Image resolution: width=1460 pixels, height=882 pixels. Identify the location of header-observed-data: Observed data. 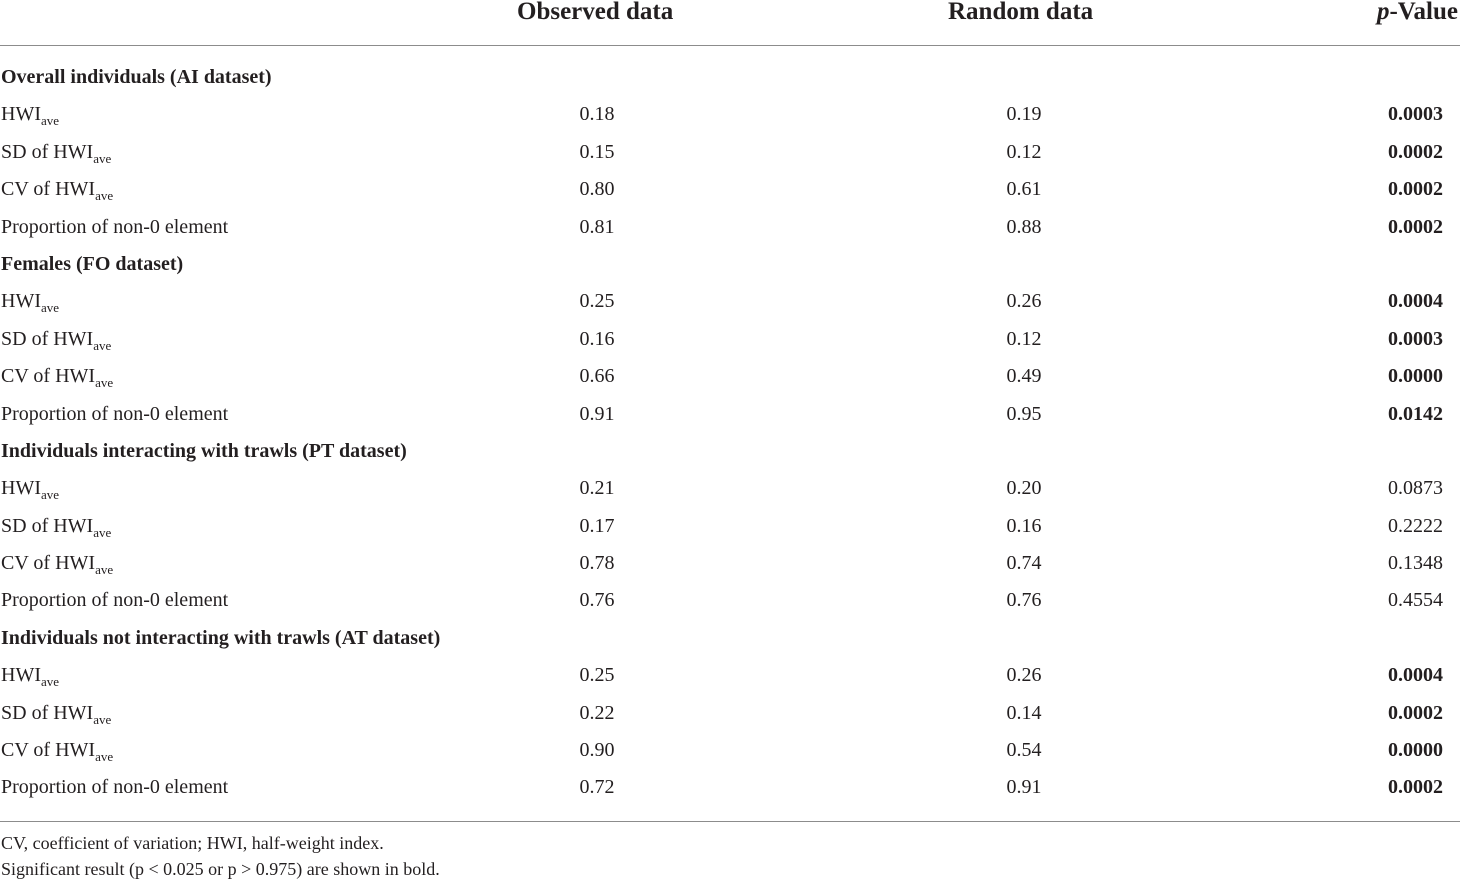
(595, 12).